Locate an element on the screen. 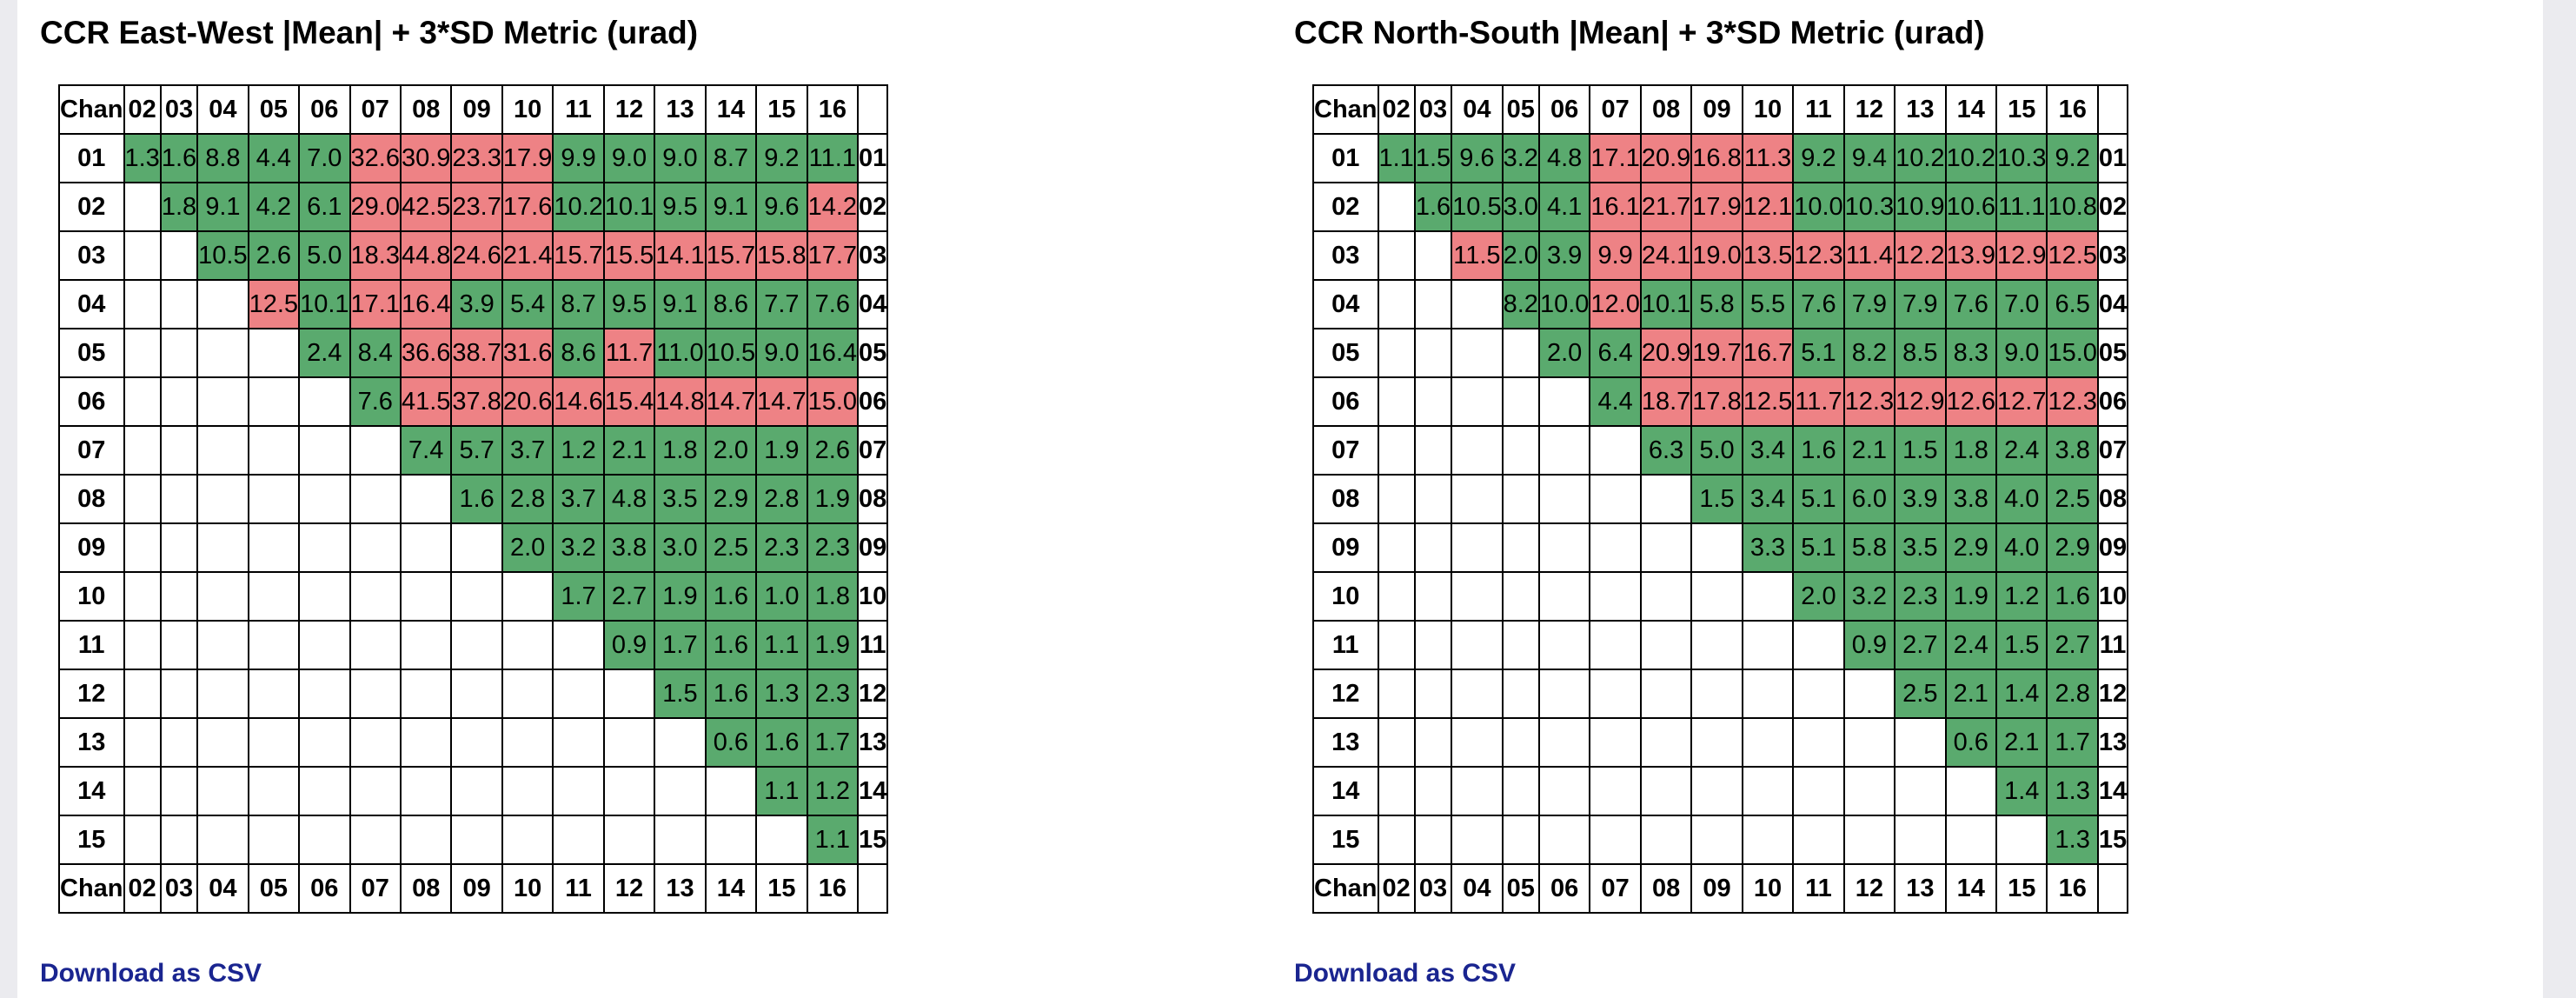 The width and height of the screenshot is (2576, 998). metric-cell: 38.7 is located at coordinates (477, 353).